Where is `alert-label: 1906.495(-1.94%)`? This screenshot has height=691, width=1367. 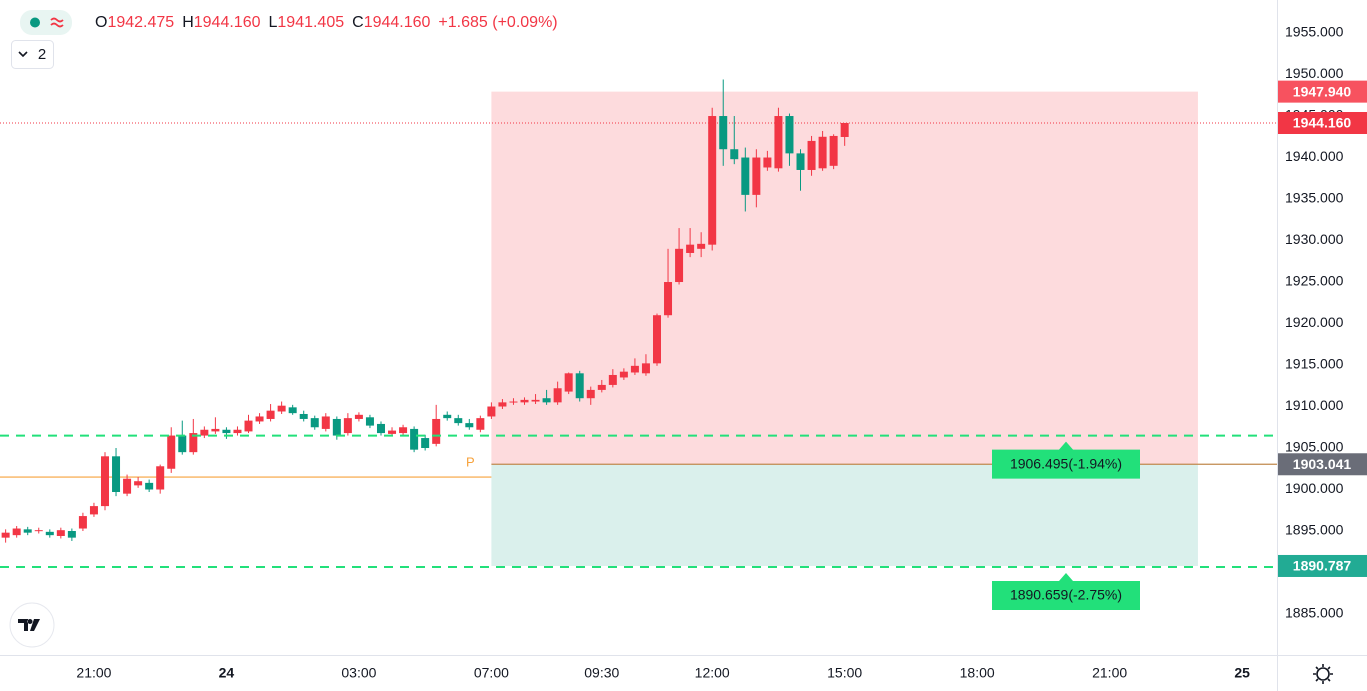
alert-label: 1906.495(-1.94%) is located at coordinates (1066, 463).